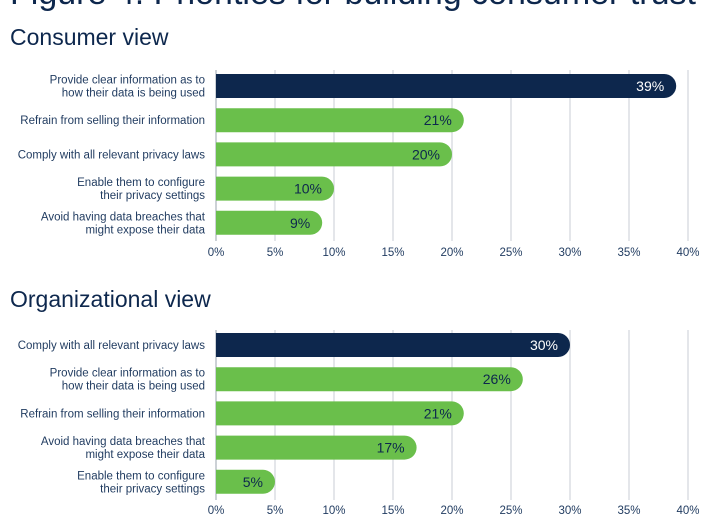 This screenshot has width=716, height=530. Describe the element at coordinates (112, 121) in the screenshot. I see `consumer-category-label: Refrain from selling their information` at that location.